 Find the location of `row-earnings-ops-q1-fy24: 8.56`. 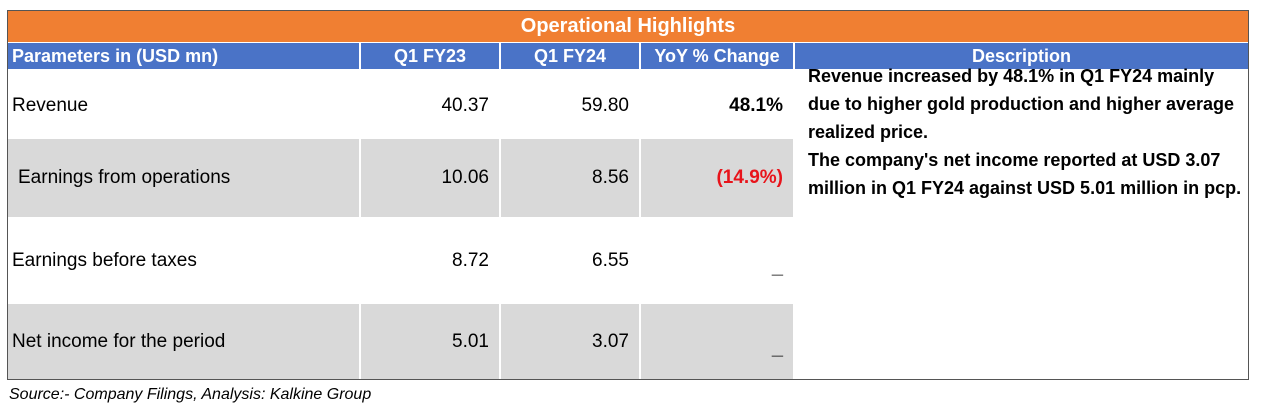

row-earnings-ops-q1-fy24: 8.56 is located at coordinates (570, 178).